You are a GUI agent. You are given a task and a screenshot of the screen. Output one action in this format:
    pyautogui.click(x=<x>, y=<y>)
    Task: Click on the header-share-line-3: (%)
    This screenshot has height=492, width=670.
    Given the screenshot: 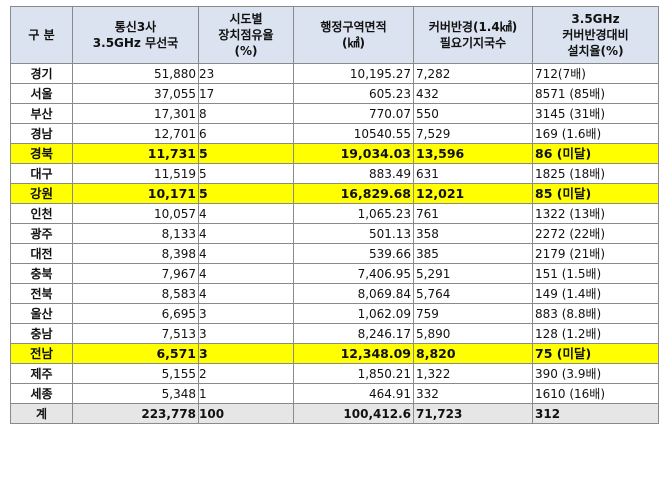 What is the action you would take?
    pyautogui.click(x=246, y=51)
    